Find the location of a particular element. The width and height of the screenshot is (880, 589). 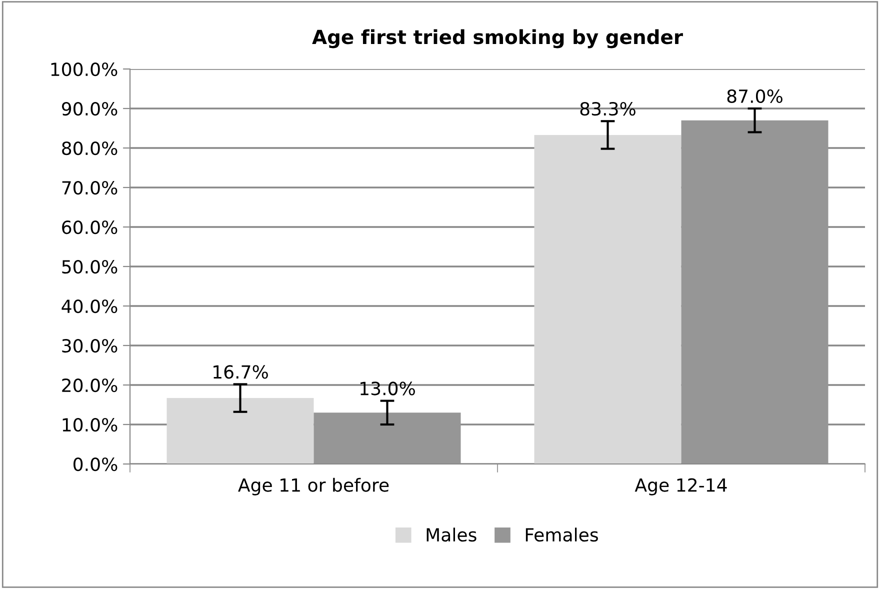

y-tick-label: 70.0% is located at coordinates (90, 187).